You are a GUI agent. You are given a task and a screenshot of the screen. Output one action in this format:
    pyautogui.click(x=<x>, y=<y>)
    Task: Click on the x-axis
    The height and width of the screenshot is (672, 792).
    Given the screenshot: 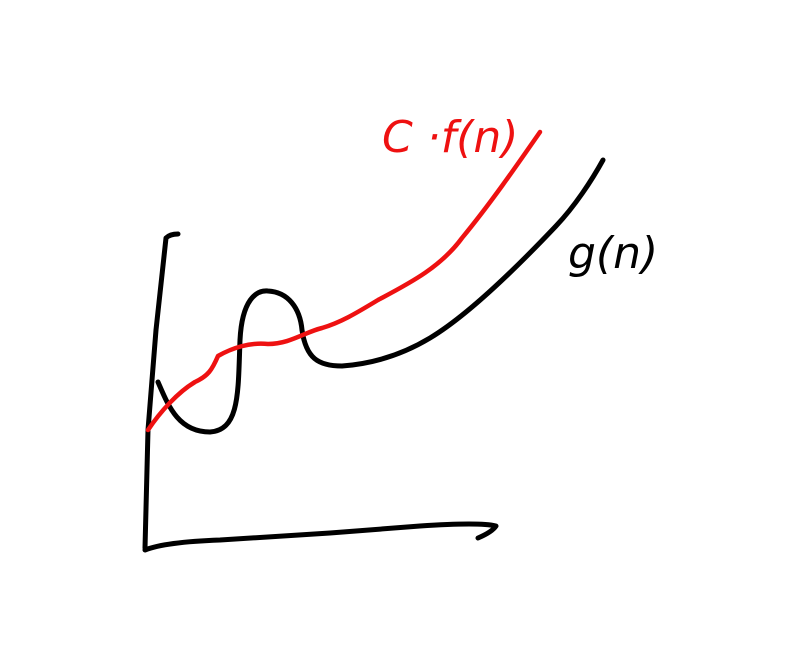 What is the action you would take?
    pyautogui.click(x=320, y=537)
    